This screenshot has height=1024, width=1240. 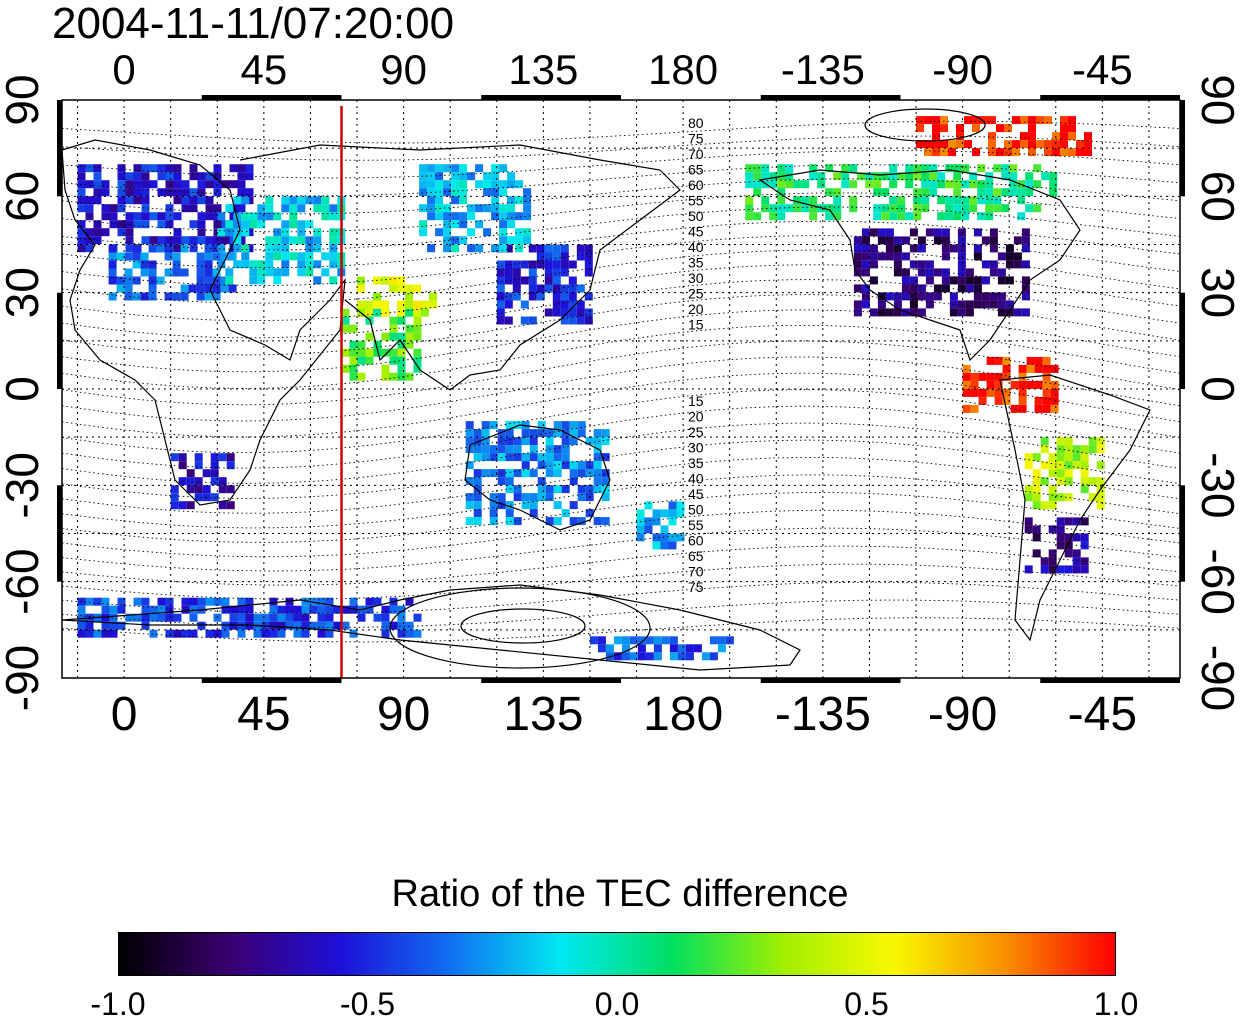 What do you see at coordinates (403, 69) in the screenshot?
I see `lon-tick-top: 90` at bounding box center [403, 69].